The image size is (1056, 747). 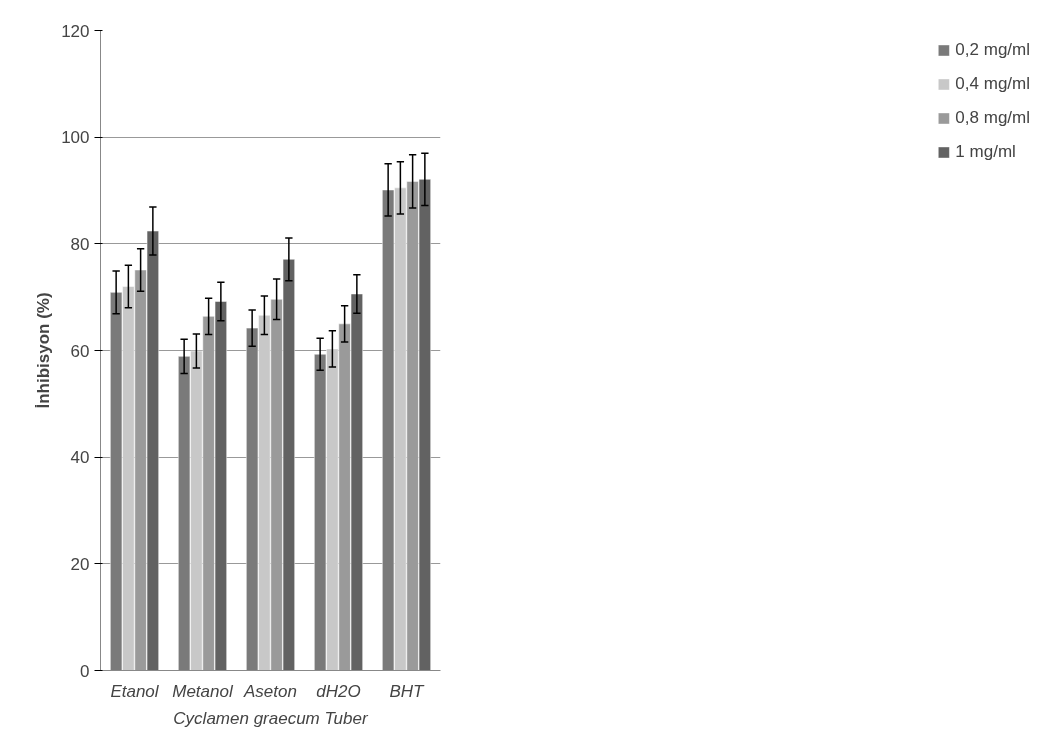 I want to click on y-tick-label: 100, so click(x=75, y=138).